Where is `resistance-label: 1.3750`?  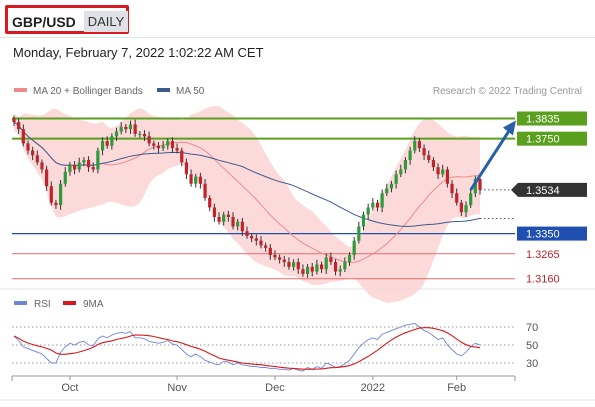 resistance-label: 1.3750 is located at coordinates (543, 140).